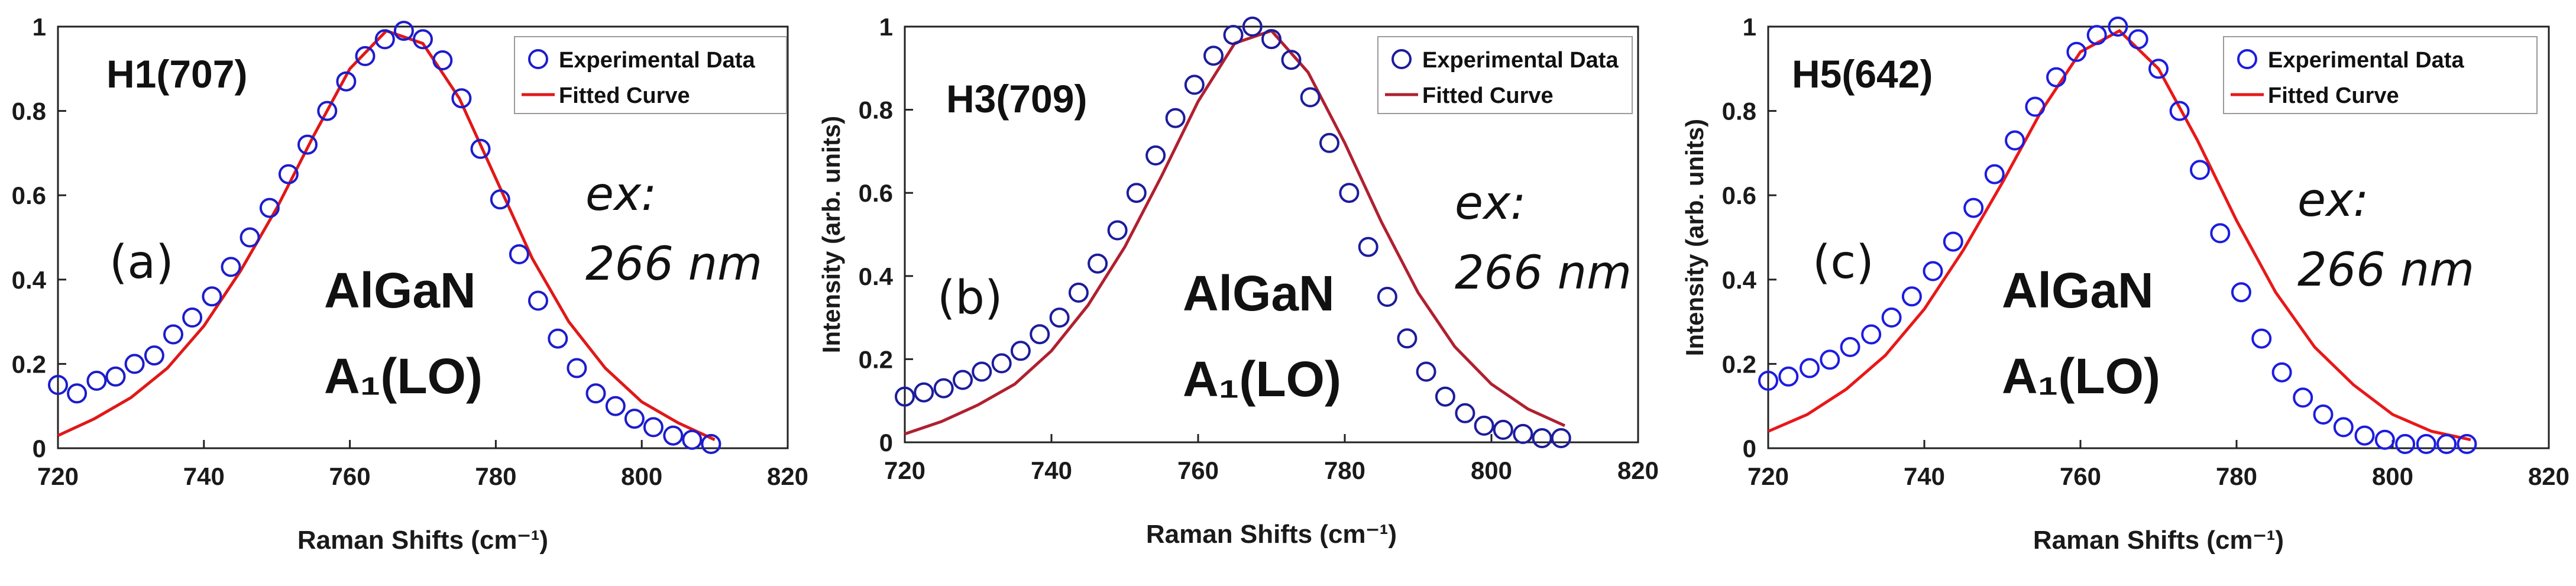 Image resolution: width=2576 pixels, height=586 pixels. Describe the element at coordinates (1492, 471) in the screenshot. I see `x-tick-label: 800` at that location.